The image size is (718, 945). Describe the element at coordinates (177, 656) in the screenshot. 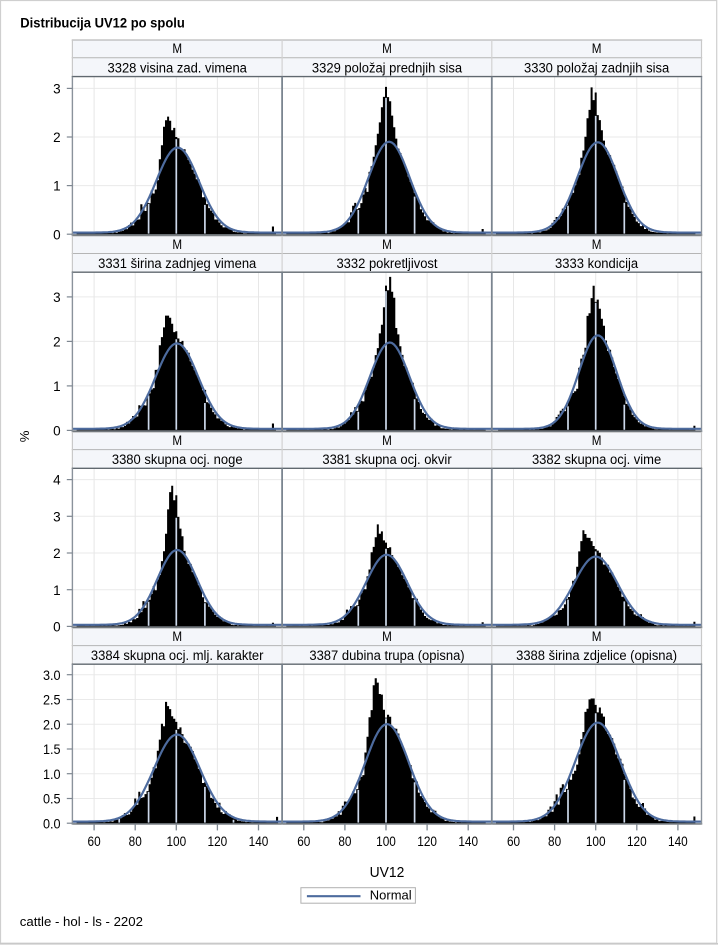

I see `svg-text: 3384 skupna ocj. mlj. karakter` at that location.